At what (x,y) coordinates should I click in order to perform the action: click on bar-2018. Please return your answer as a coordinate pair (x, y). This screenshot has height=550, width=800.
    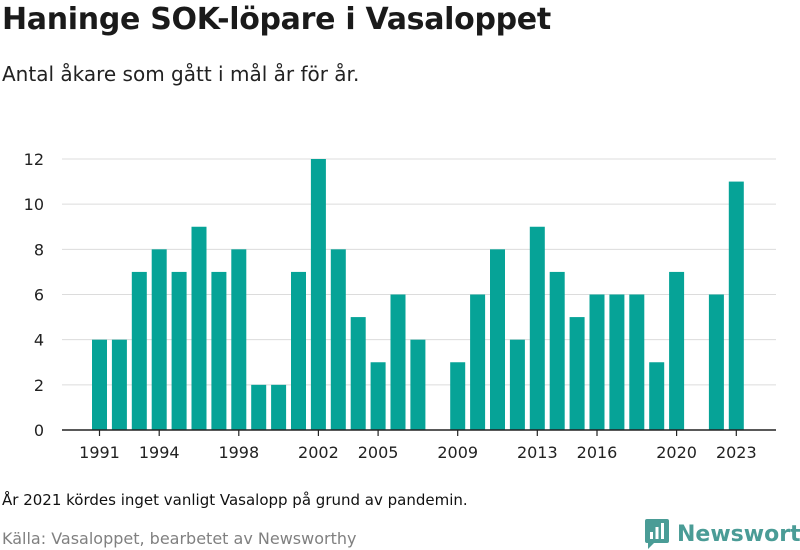
    Looking at the image, I should click on (637, 362).